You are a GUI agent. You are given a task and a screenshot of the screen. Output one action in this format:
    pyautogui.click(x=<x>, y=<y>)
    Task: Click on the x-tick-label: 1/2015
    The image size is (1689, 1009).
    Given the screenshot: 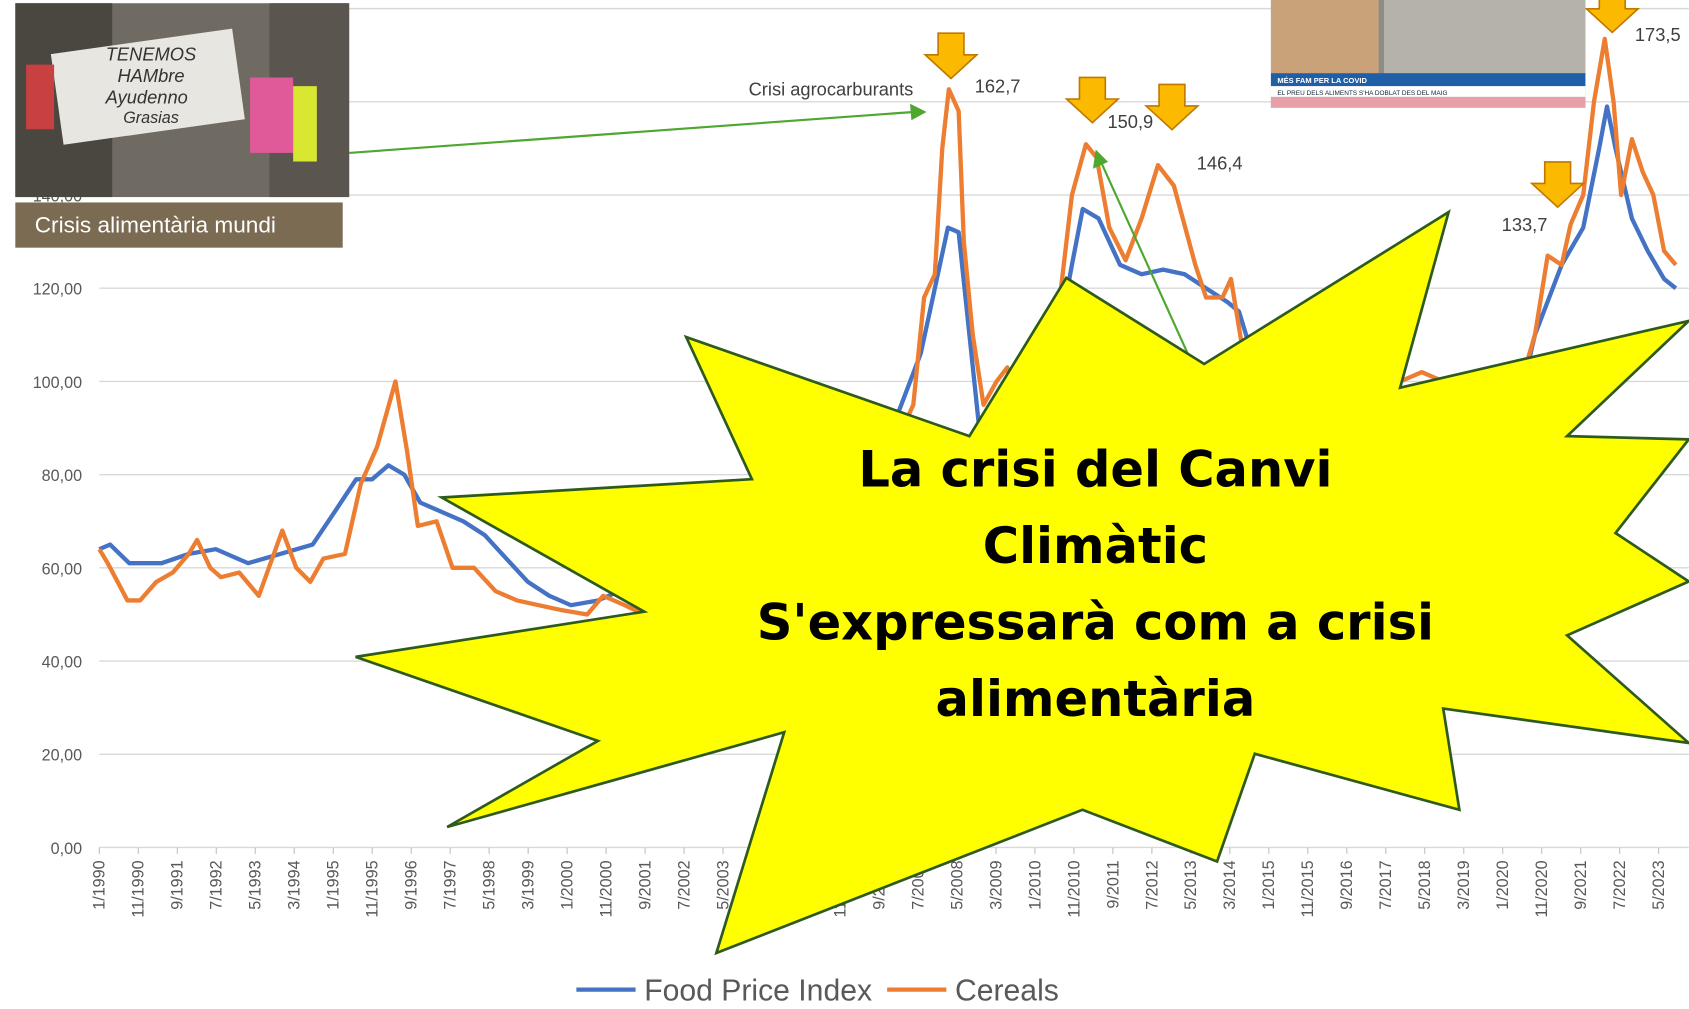 What is the action you would take?
    pyautogui.click(x=1269, y=884)
    